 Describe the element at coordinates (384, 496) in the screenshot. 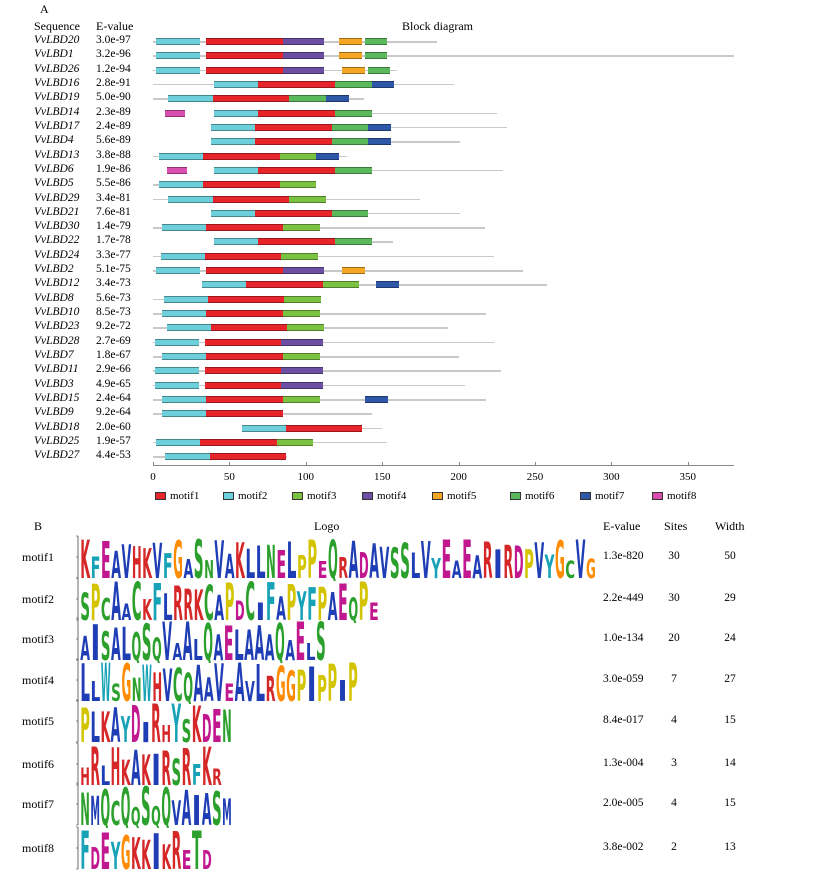

I see `legend-item-motif4: motif4` at that location.